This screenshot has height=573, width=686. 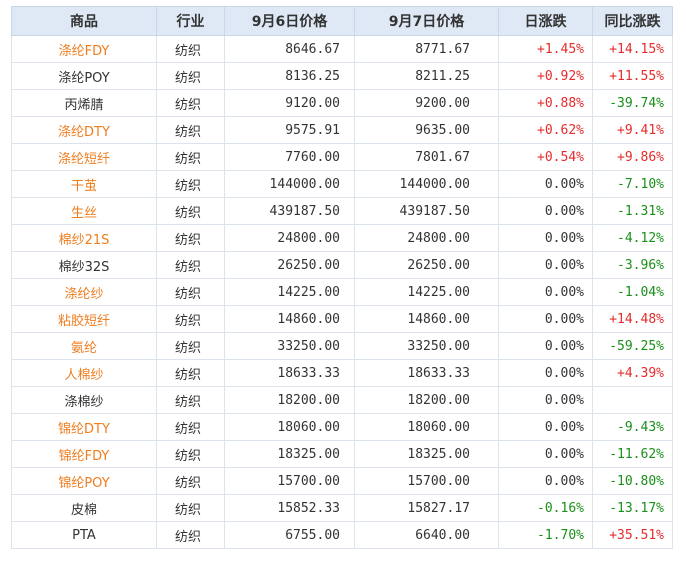 I want to click on header-product: 商品, so click(x=84, y=21).